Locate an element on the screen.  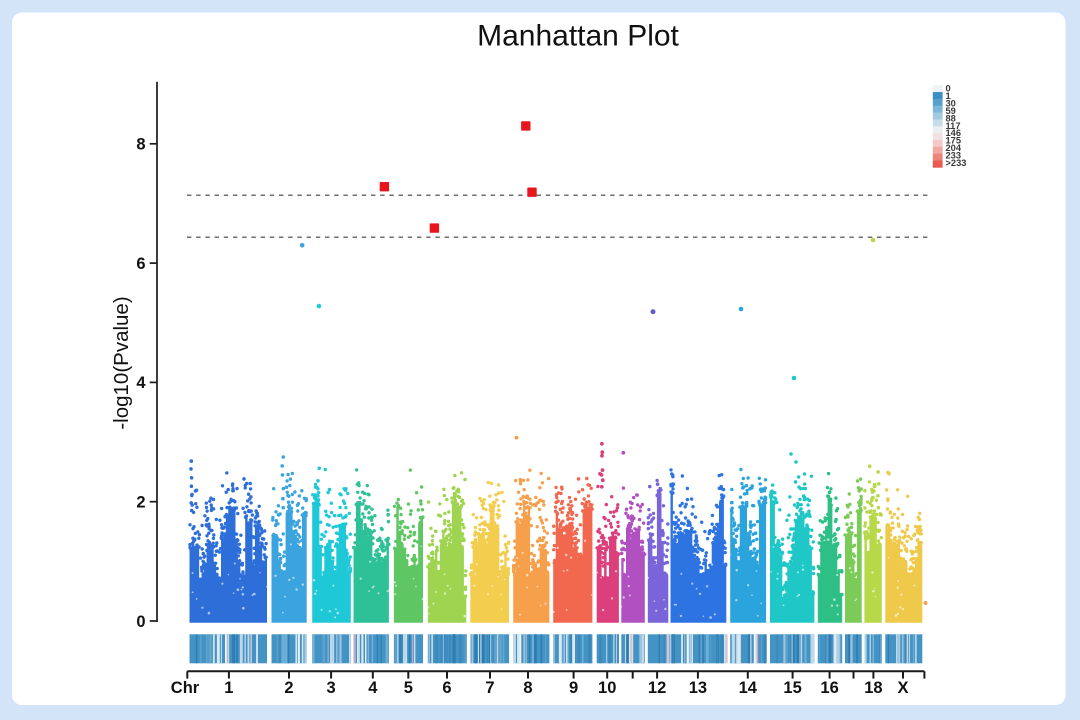
svg-text: 88 is located at coordinates (951, 118).